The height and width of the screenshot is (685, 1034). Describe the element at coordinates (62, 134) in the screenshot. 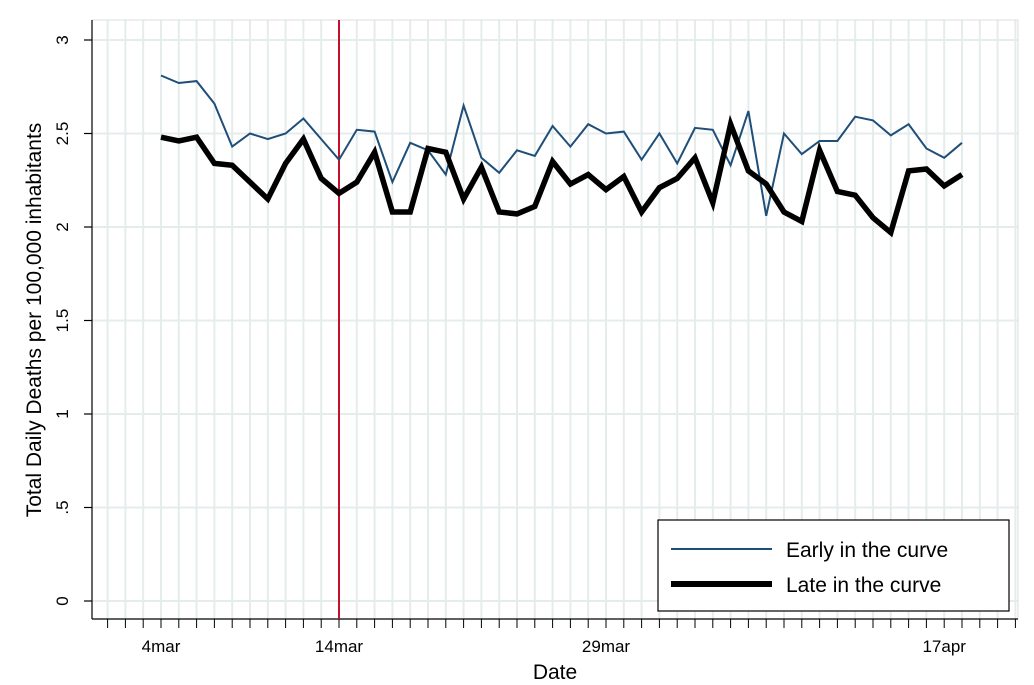

I see `y-tick-label: 2.5` at that location.